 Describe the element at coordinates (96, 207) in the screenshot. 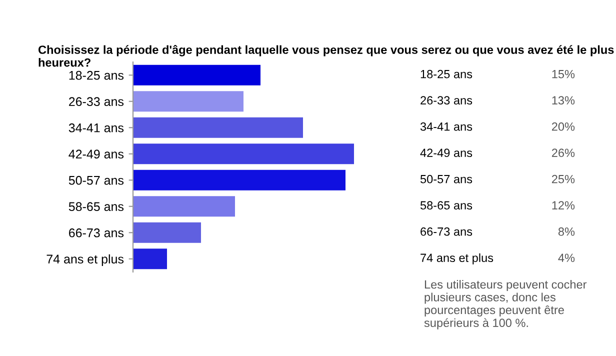

I see `y-tick-label: 58-65 ans` at that location.